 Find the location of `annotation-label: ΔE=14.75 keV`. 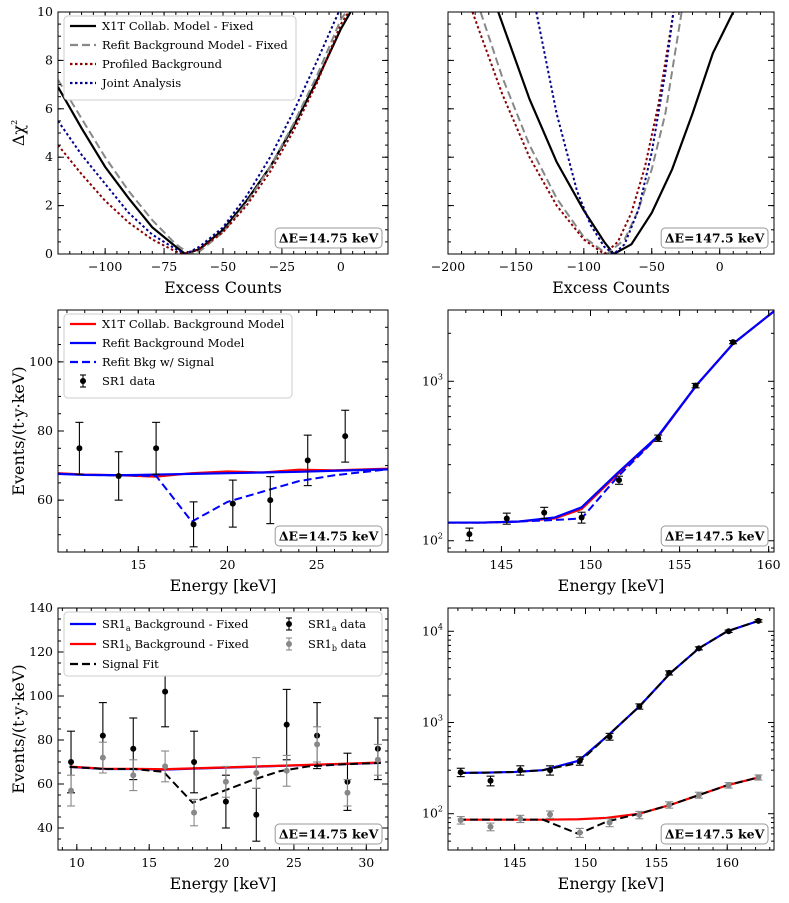

annotation-label: ΔE=14.75 keV is located at coordinates (329, 834).